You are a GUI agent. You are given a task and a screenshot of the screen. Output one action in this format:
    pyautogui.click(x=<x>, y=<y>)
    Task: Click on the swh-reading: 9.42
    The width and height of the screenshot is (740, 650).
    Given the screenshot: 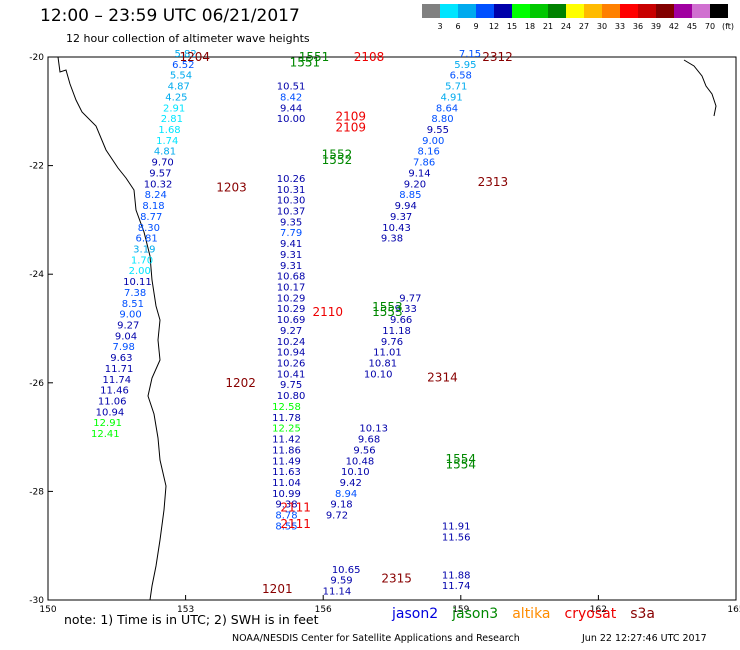 What is the action you would take?
    pyautogui.click(x=351, y=483)
    